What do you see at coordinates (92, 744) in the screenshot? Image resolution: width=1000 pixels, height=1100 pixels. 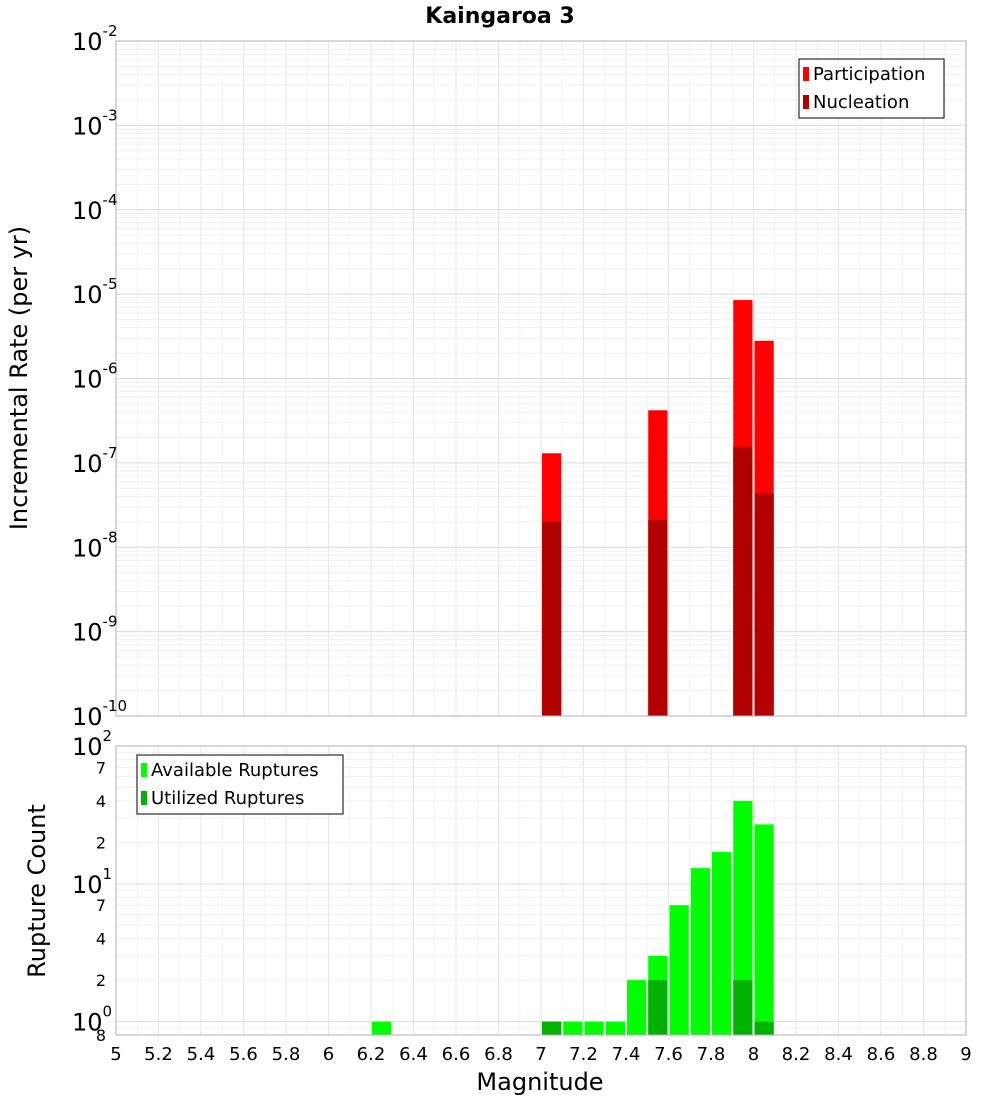 I see `y-tick-label: 10²` at bounding box center [92, 744].